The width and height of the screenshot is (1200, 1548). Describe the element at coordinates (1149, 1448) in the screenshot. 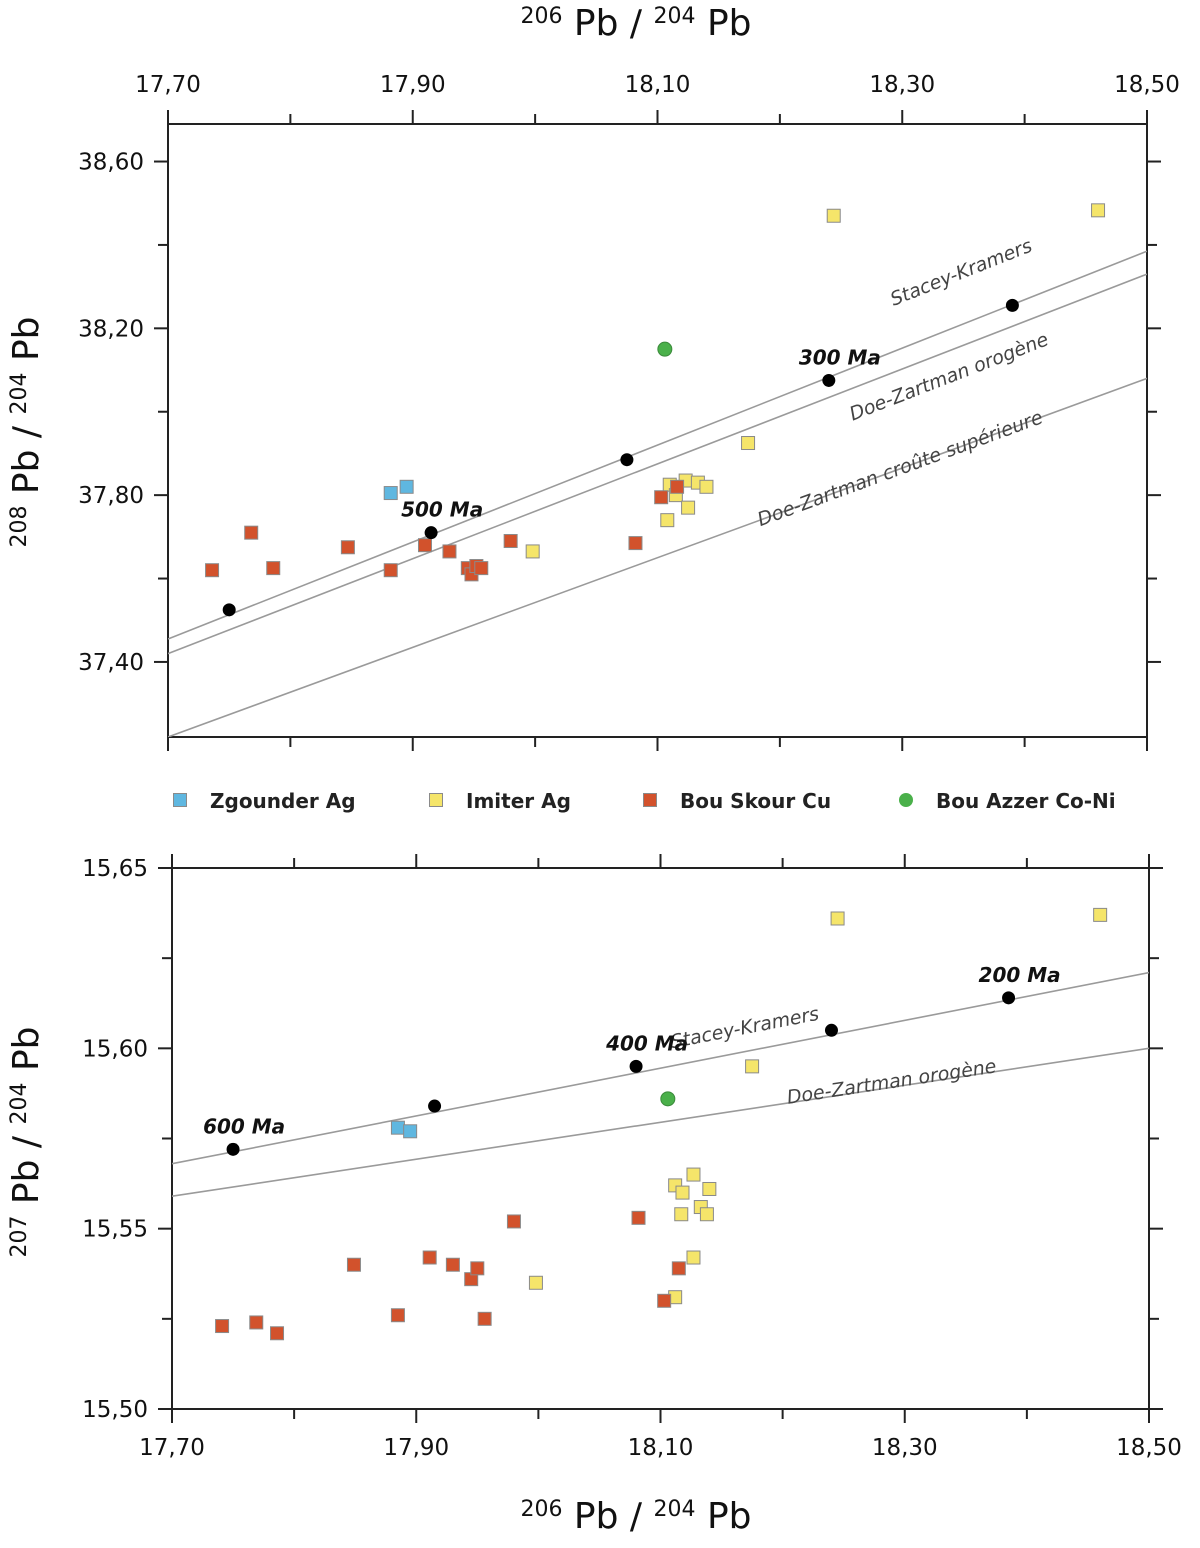

I see `x-tick-label: 18,50` at that location.